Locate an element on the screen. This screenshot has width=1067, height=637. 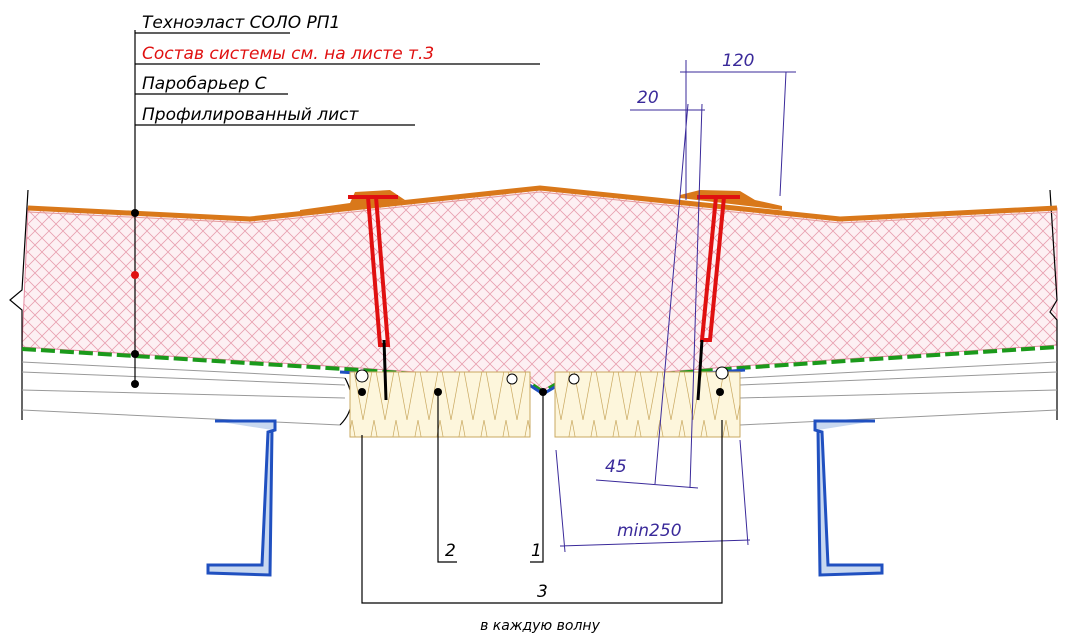
dimension-label: 20 is located at coordinates (648, 98).